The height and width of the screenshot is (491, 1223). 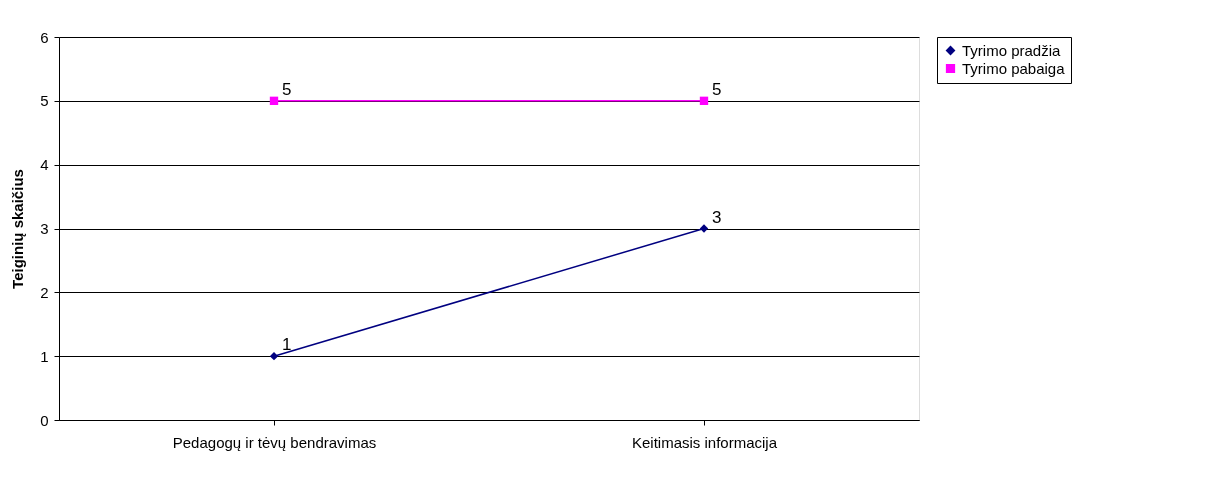 What do you see at coordinates (44, 292) in the screenshot?
I see `y-tick-label: 2` at bounding box center [44, 292].